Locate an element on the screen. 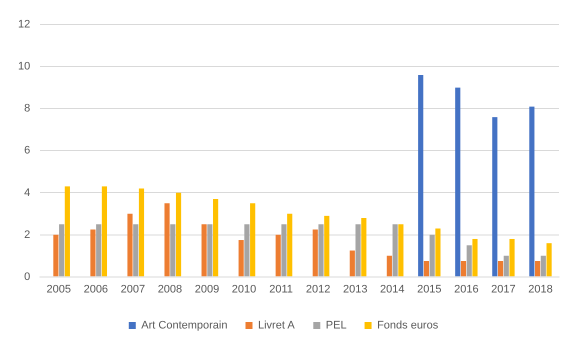 The image size is (577, 349). legend-label: Art Contemporain is located at coordinates (184, 326).